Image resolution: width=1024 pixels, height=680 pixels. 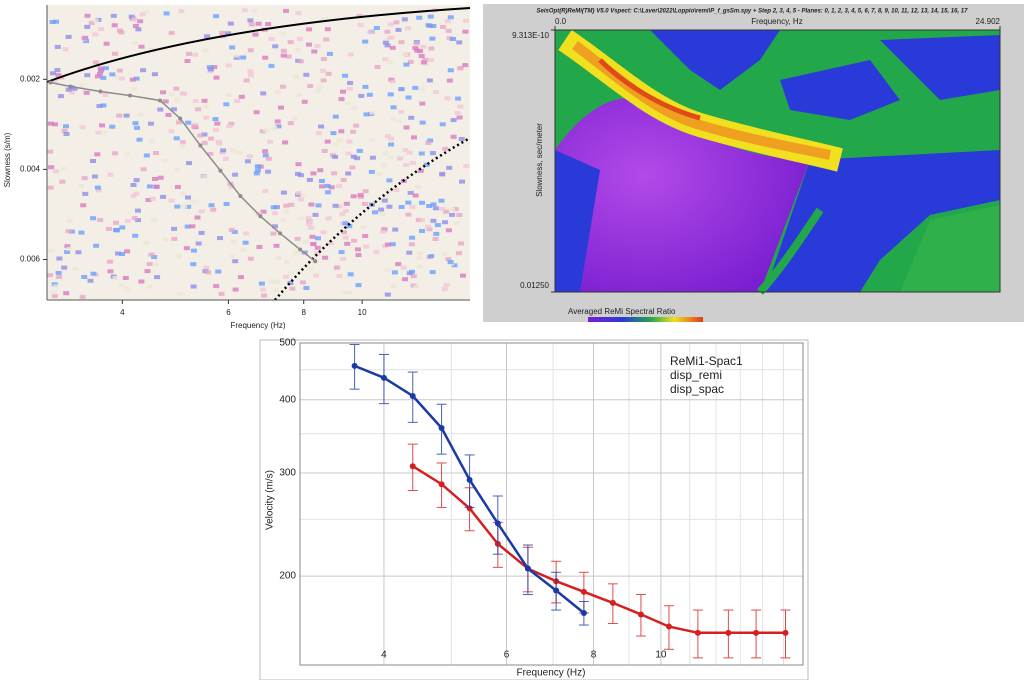 What do you see at coordinates (599, 550) in the screenshot?
I see `series-line` at bounding box center [599, 550].